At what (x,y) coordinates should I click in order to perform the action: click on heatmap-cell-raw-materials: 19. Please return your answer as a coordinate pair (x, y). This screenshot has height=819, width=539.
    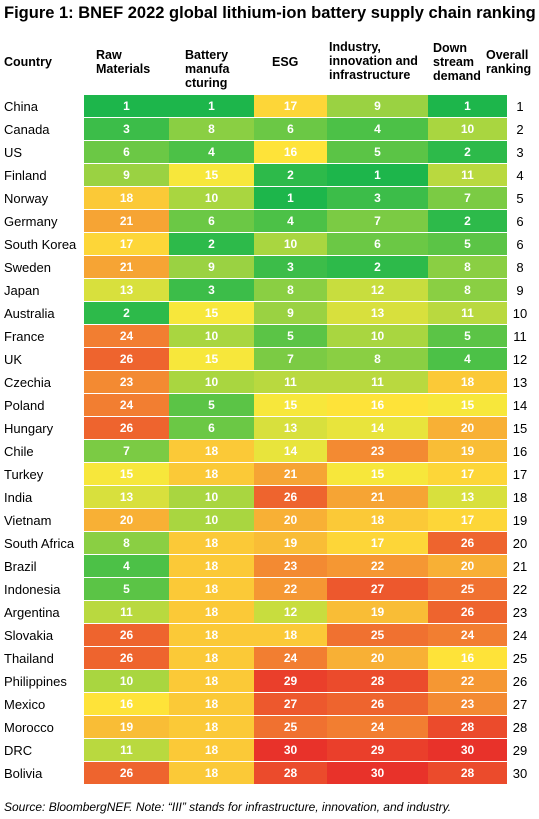
    Looking at the image, I should click on (126, 727).